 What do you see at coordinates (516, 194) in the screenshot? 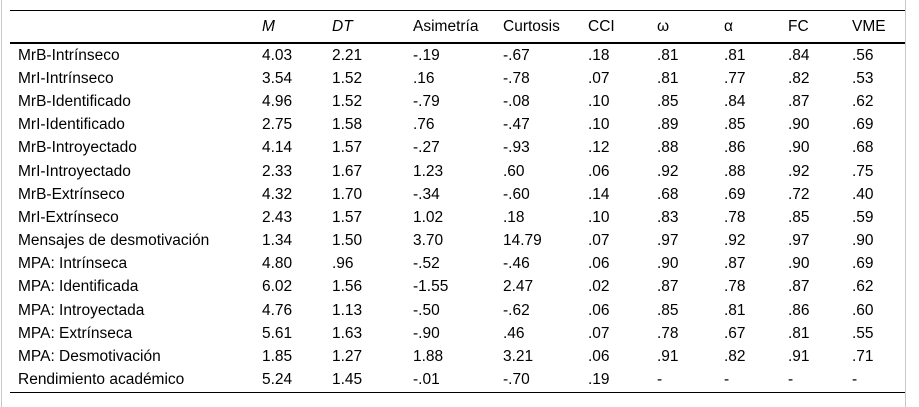
I see `cell-value: -.60` at bounding box center [516, 194].